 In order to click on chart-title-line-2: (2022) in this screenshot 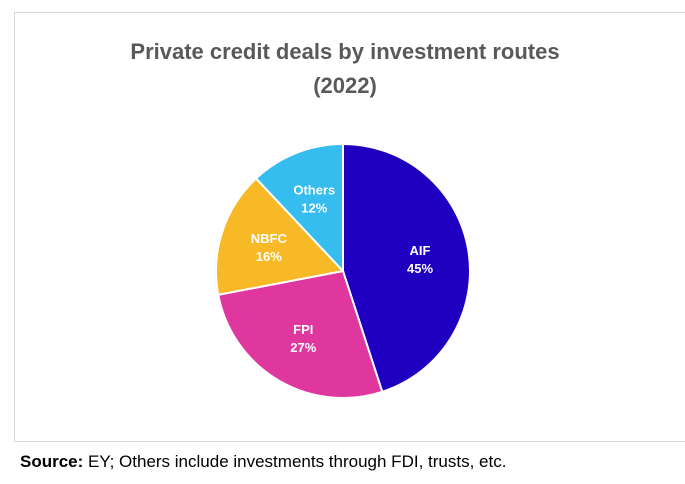, I will do `click(345, 85)`.